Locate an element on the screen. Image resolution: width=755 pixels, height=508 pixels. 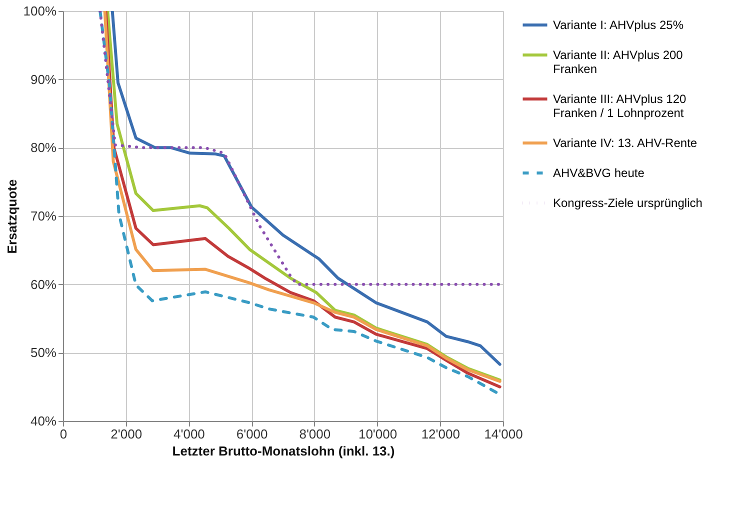
legend-label: Variante II: AHVplus 200 Franken is located at coordinates (618, 62).